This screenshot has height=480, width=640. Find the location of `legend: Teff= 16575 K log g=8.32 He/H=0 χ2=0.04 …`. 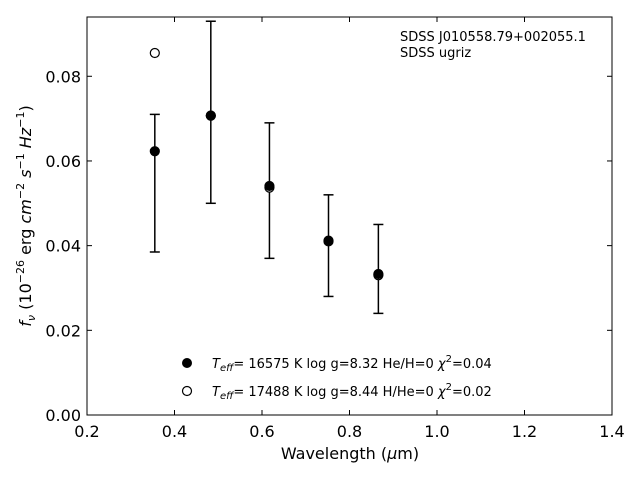

legend: Teff= 16575 K log g=8.32 He/H=0 χ2=0.04 … is located at coordinates (336, 378).